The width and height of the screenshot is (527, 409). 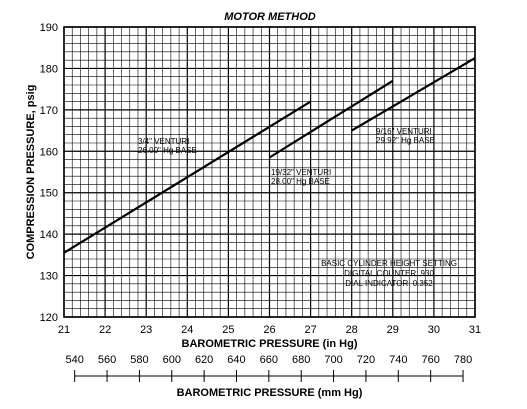 I want to click on series-label: 29.92" Hg BASE, so click(x=405, y=140).